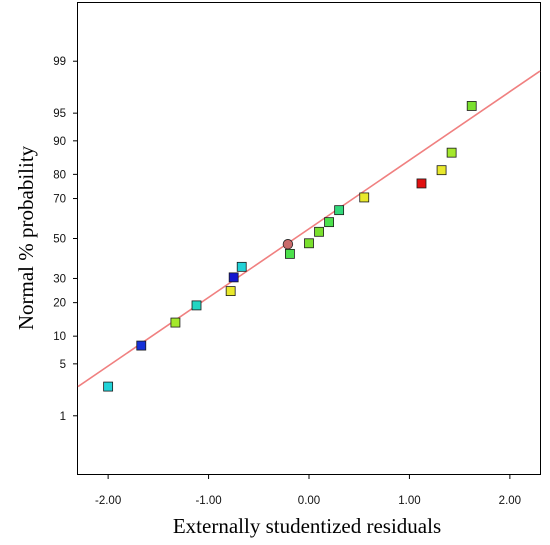 Image resolution: width=550 pixels, height=545 pixels. What do you see at coordinates (108, 501) in the screenshot?
I see `x-tick-label: -2.00` at bounding box center [108, 501].